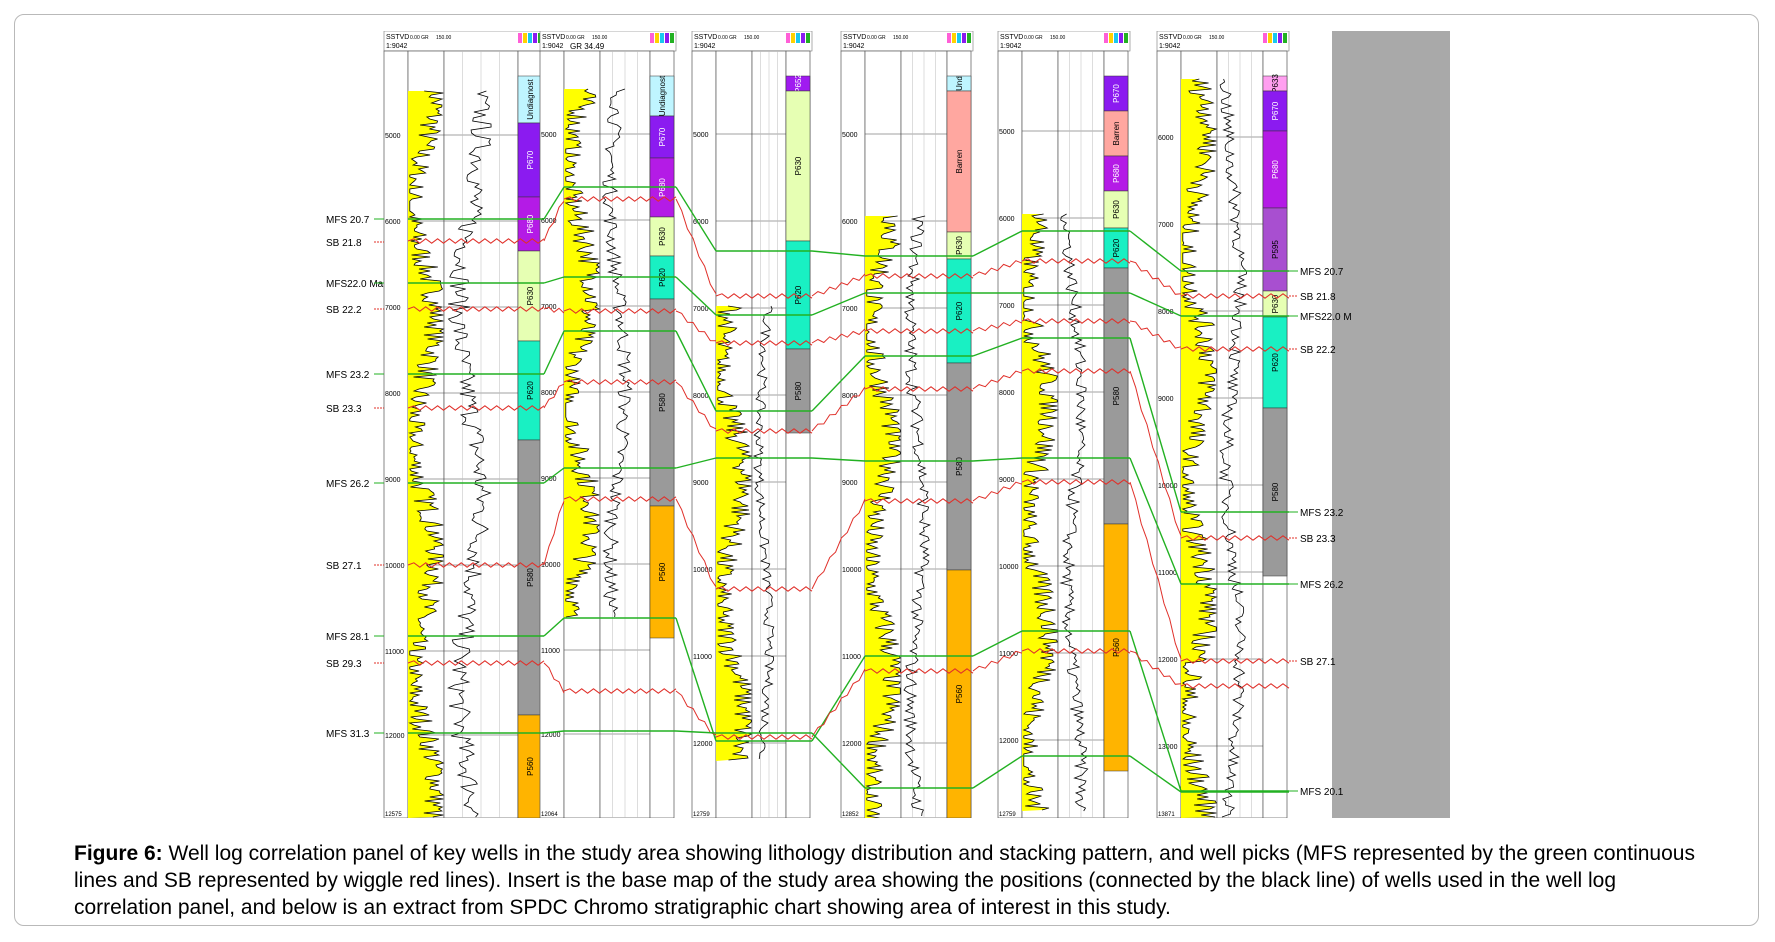  I want to click on depth-label: 6000, so click(393, 222).